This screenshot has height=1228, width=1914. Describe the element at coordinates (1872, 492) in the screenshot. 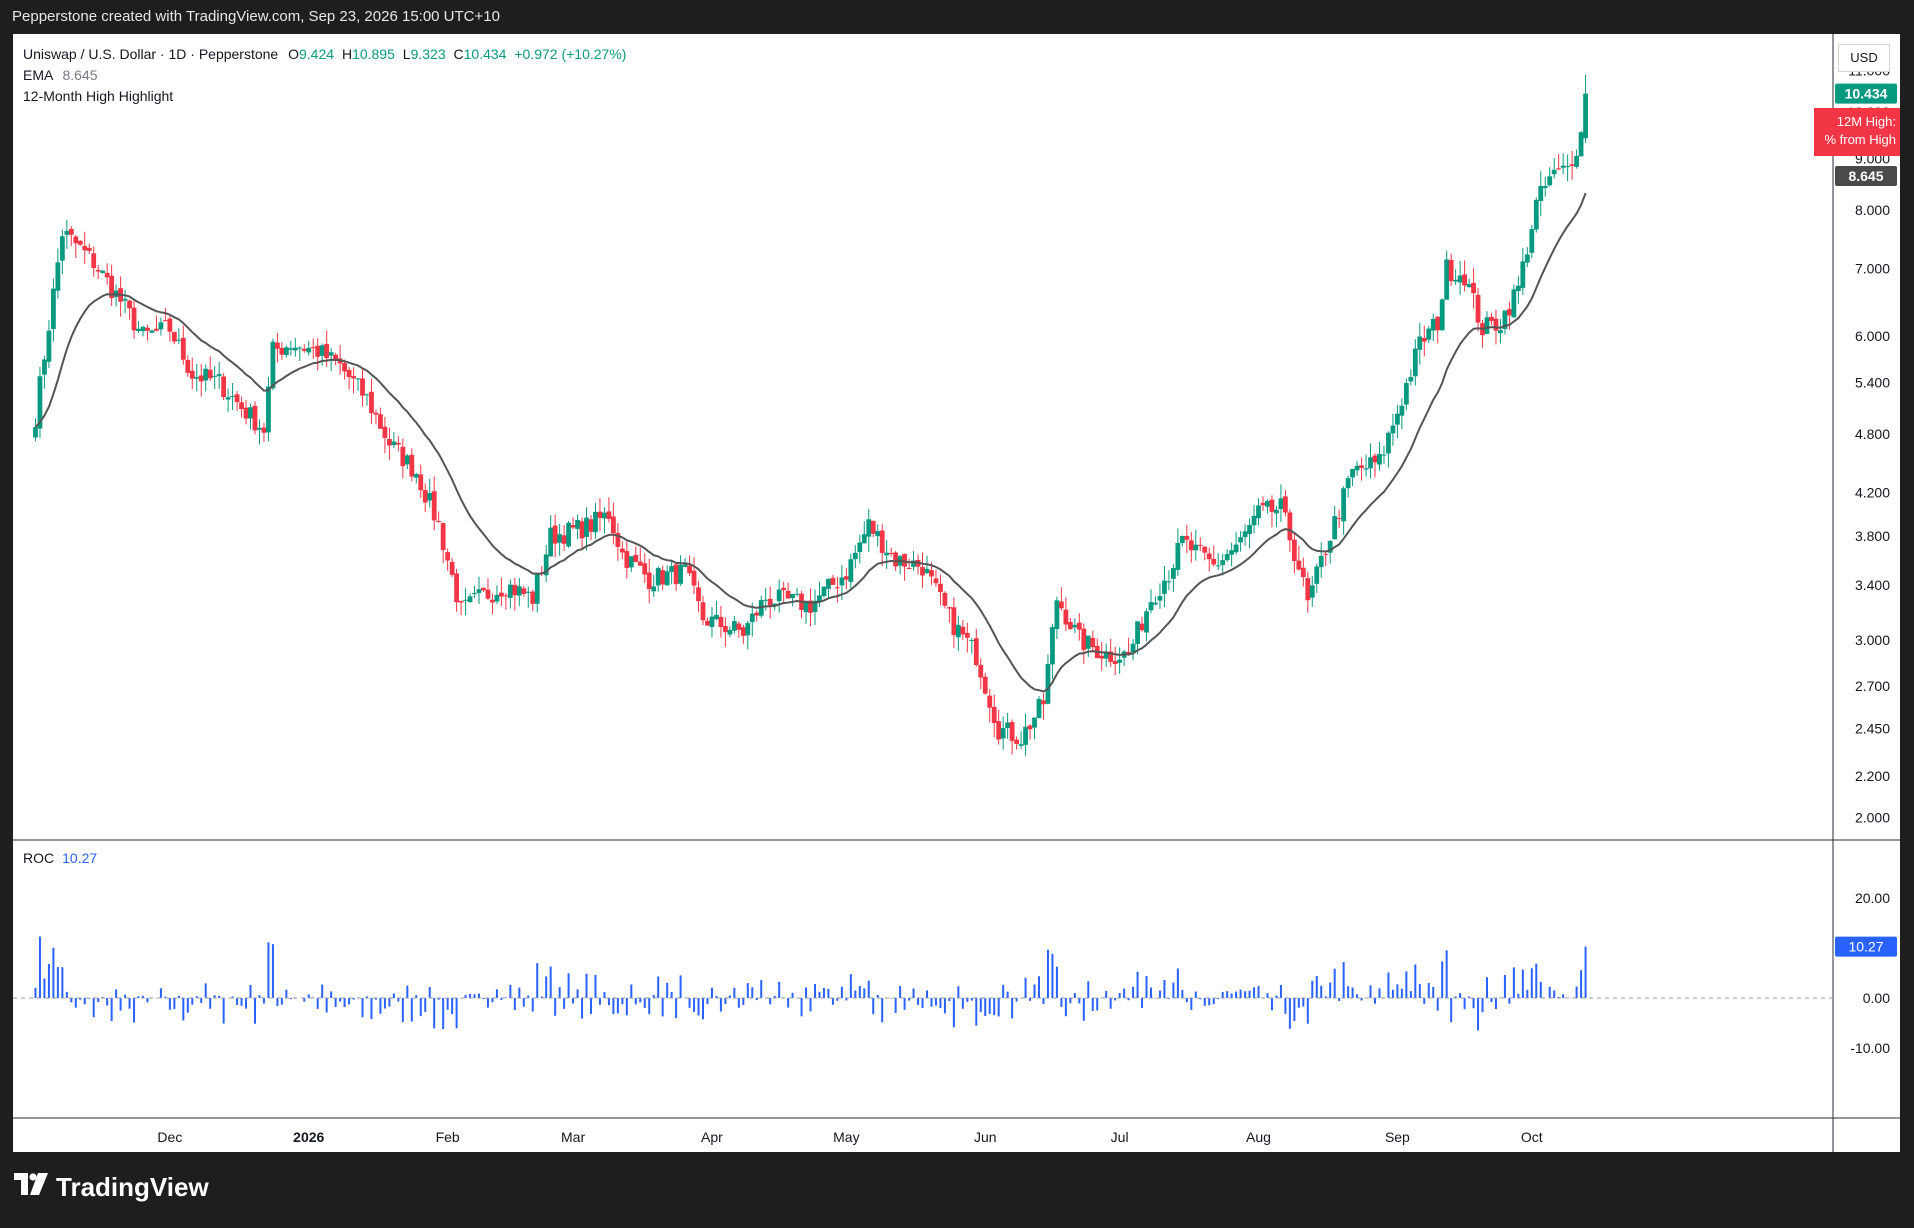

I see `price-tick-label: 4.200` at that location.